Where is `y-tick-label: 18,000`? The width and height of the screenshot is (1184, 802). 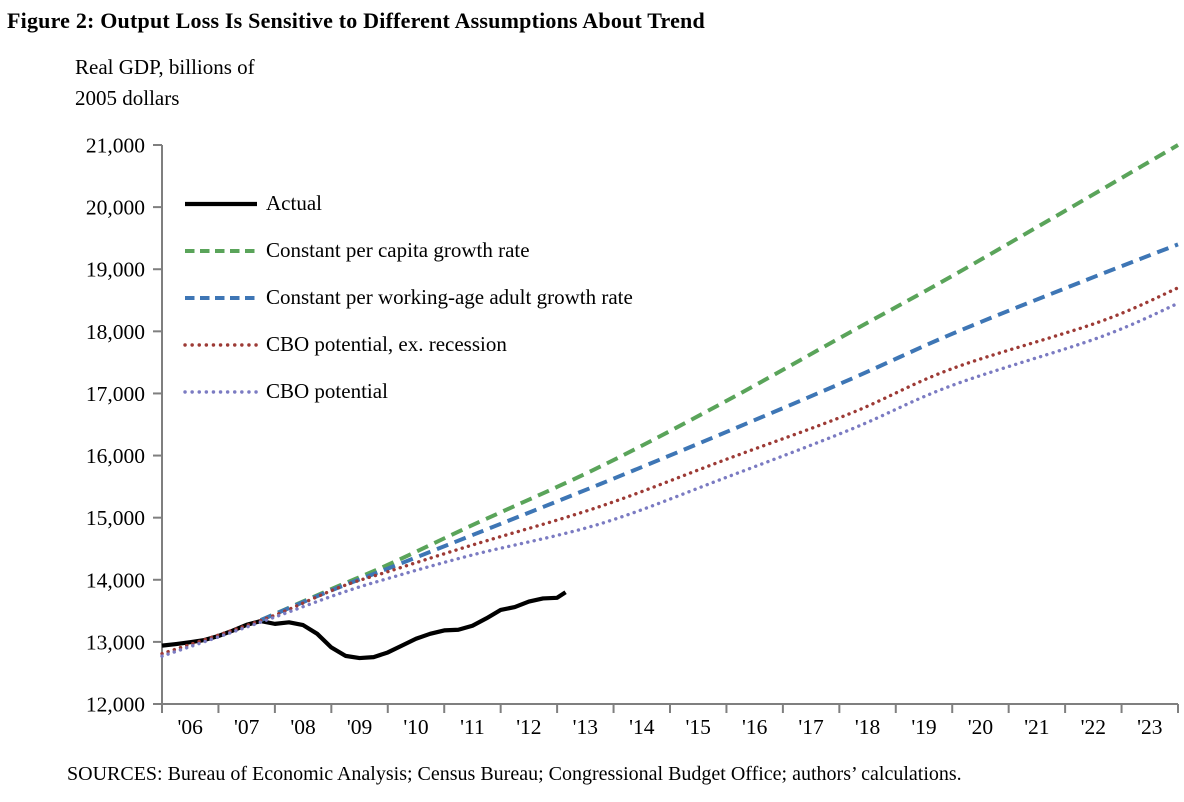
y-tick-label: 18,000 is located at coordinates (115, 332).